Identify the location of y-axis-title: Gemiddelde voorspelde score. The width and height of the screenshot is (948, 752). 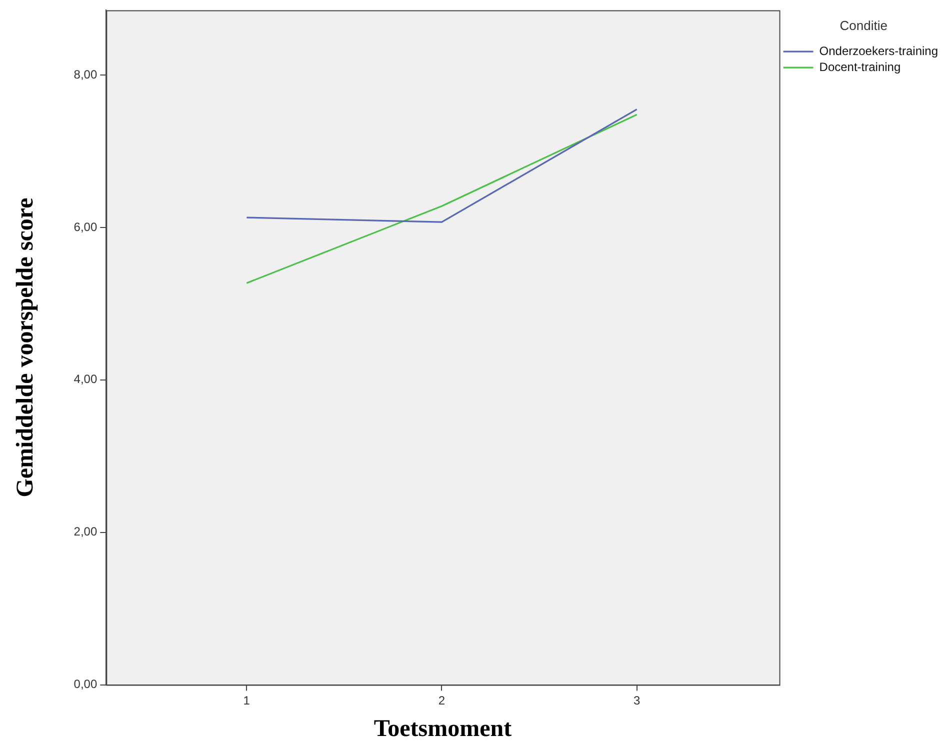
(25, 347).